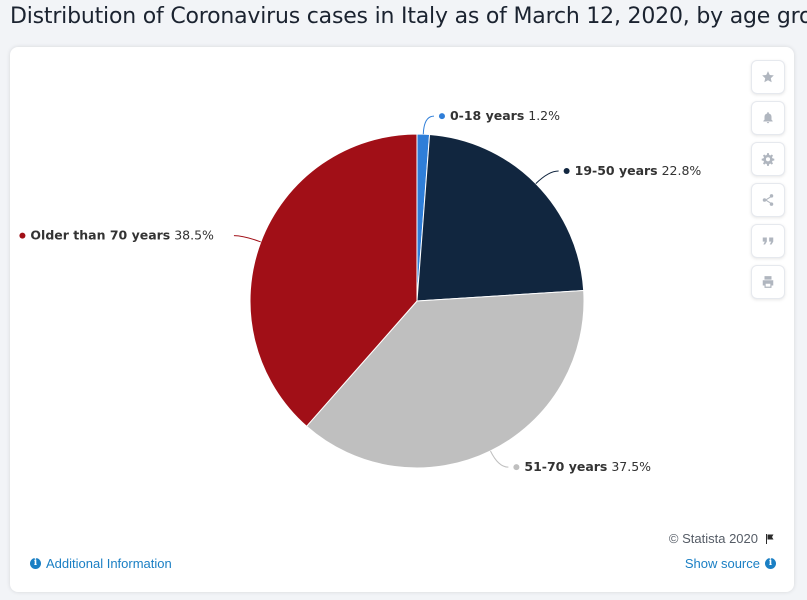  What do you see at coordinates (445, 379) in the screenshot?
I see `pie-slice-51-70-years` at bounding box center [445, 379].